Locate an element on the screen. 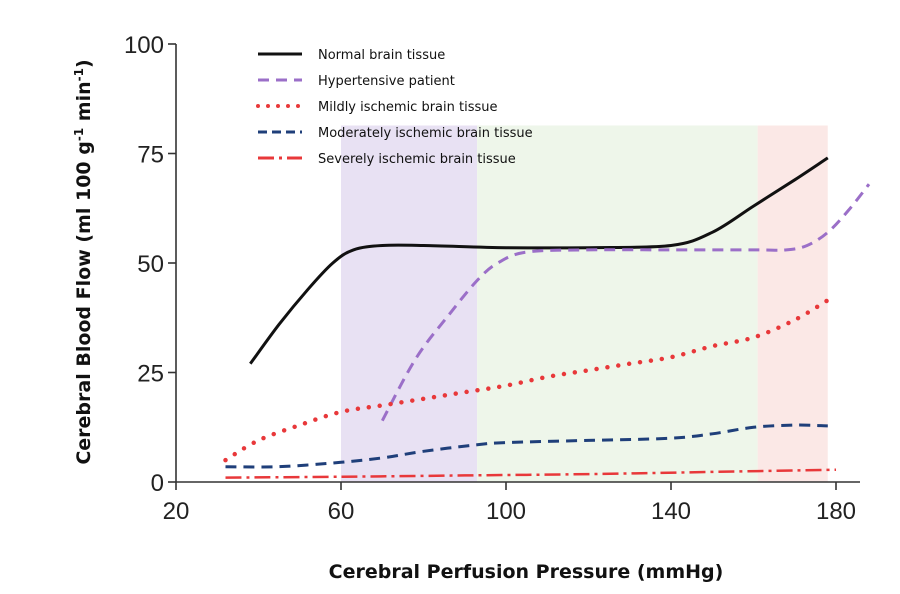 The image size is (900, 594). legend-label-moderate: Moderately ischemic brain tissue is located at coordinates (425, 133).